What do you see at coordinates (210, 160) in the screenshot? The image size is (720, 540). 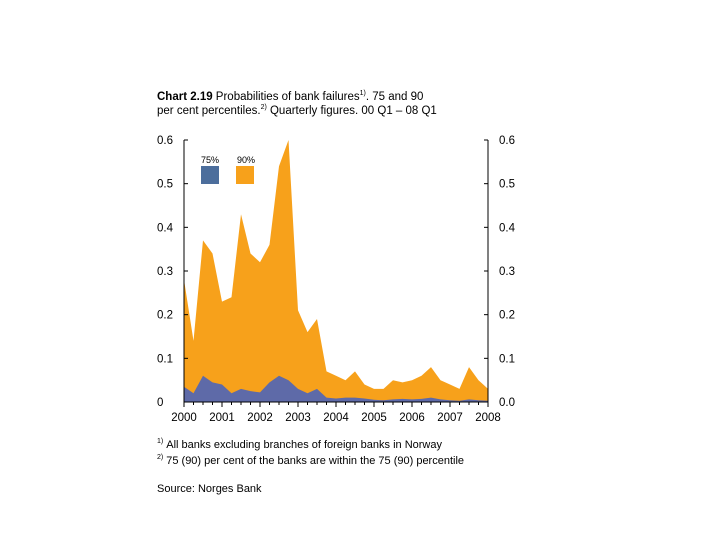 I see `legend-label-75: 75%` at bounding box center [210, 160].